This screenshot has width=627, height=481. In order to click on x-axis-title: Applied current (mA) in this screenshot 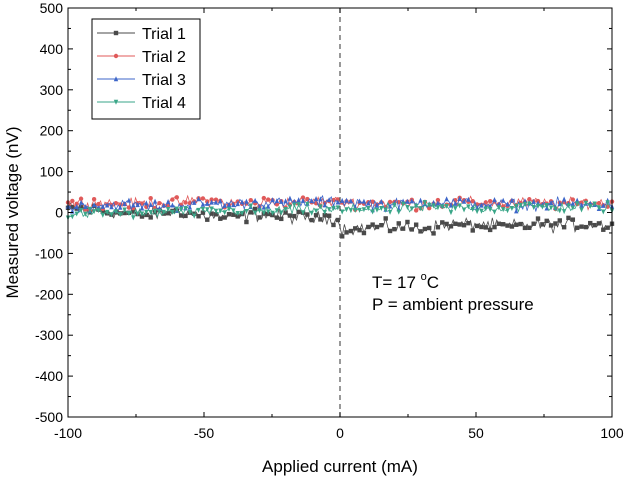, I will do `click(340, 466)`.